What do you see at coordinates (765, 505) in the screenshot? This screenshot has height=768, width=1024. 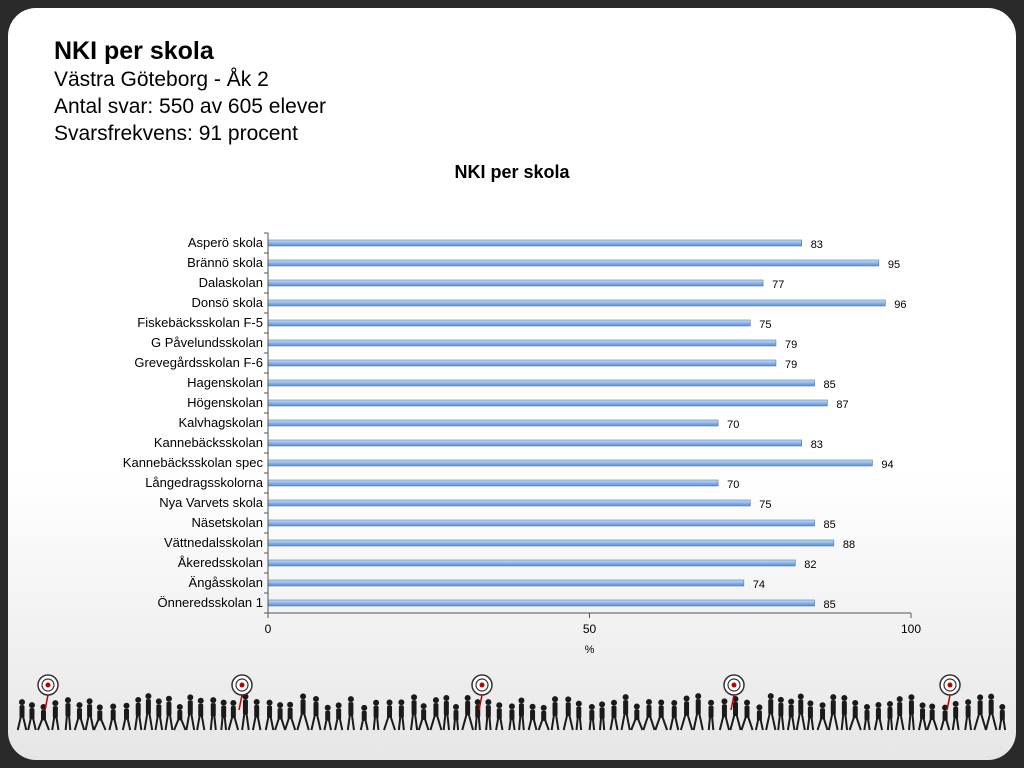 I see `data-label: 75` at bounding box center [765, 505].